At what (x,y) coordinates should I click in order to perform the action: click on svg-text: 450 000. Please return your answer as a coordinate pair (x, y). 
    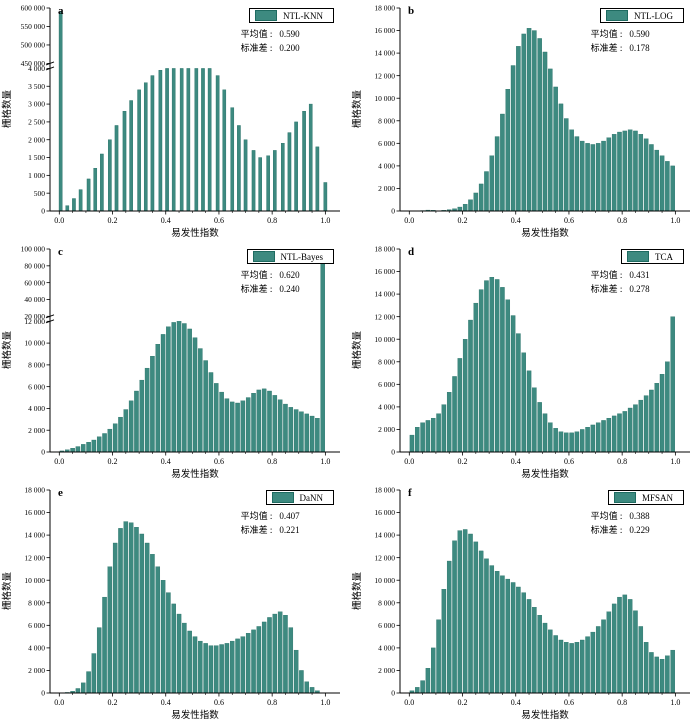
    Looking at the image, I should click on (33, 63).